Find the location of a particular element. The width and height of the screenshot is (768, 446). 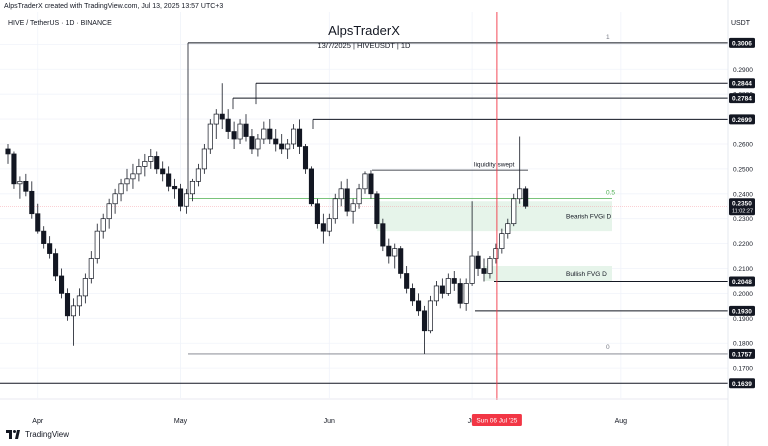

symbol-legend: HIVE / TetherUS · 1D · BINANCE is located at coordinates (60, 23).